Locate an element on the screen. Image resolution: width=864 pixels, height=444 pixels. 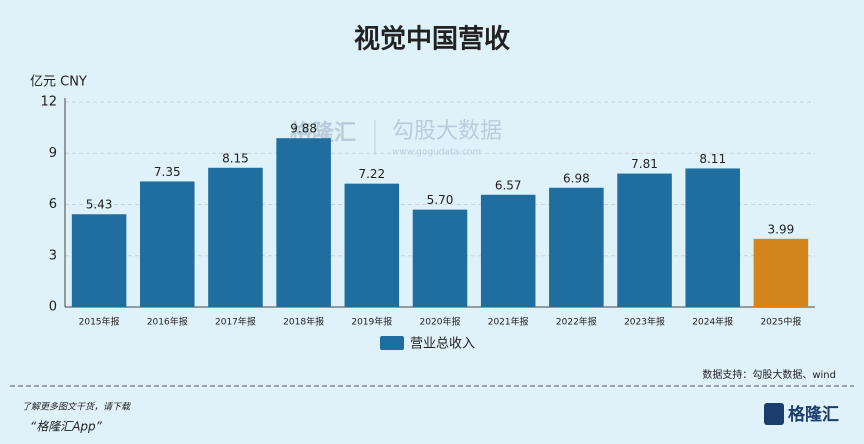
footer-note: 了解更多图文干货，请下载 is located at coordinates (76, 407).